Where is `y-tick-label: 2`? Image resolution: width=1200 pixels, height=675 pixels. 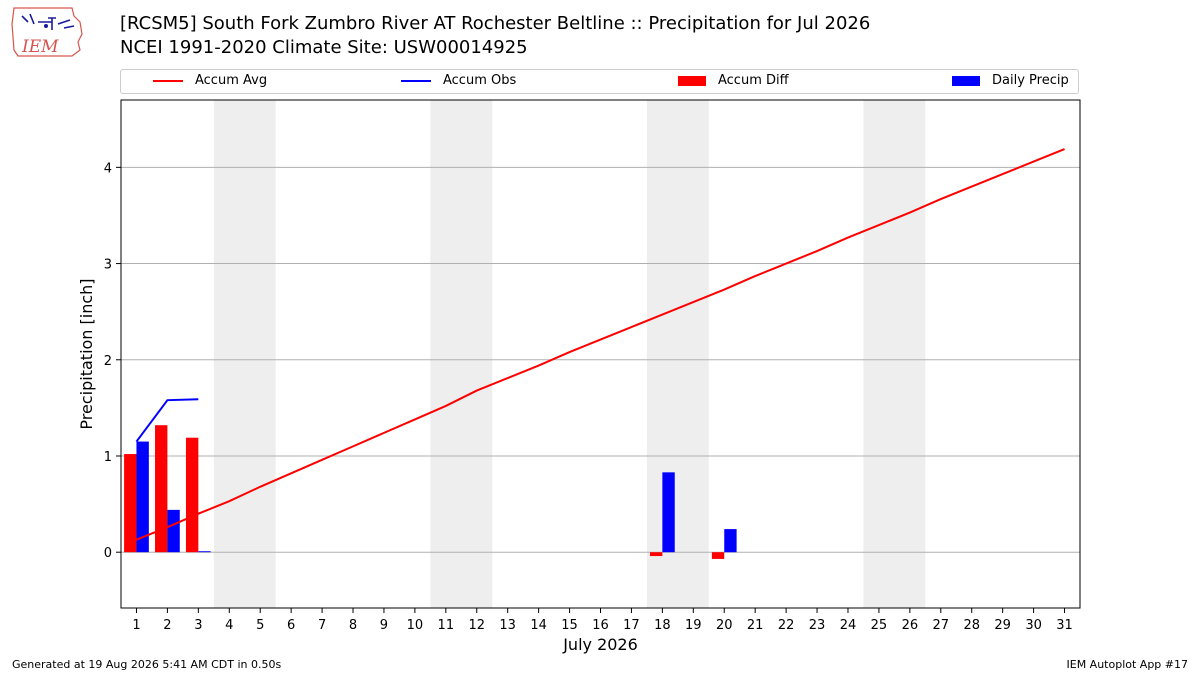 y-tick-label: 2 is located at coordinates (108, 361).